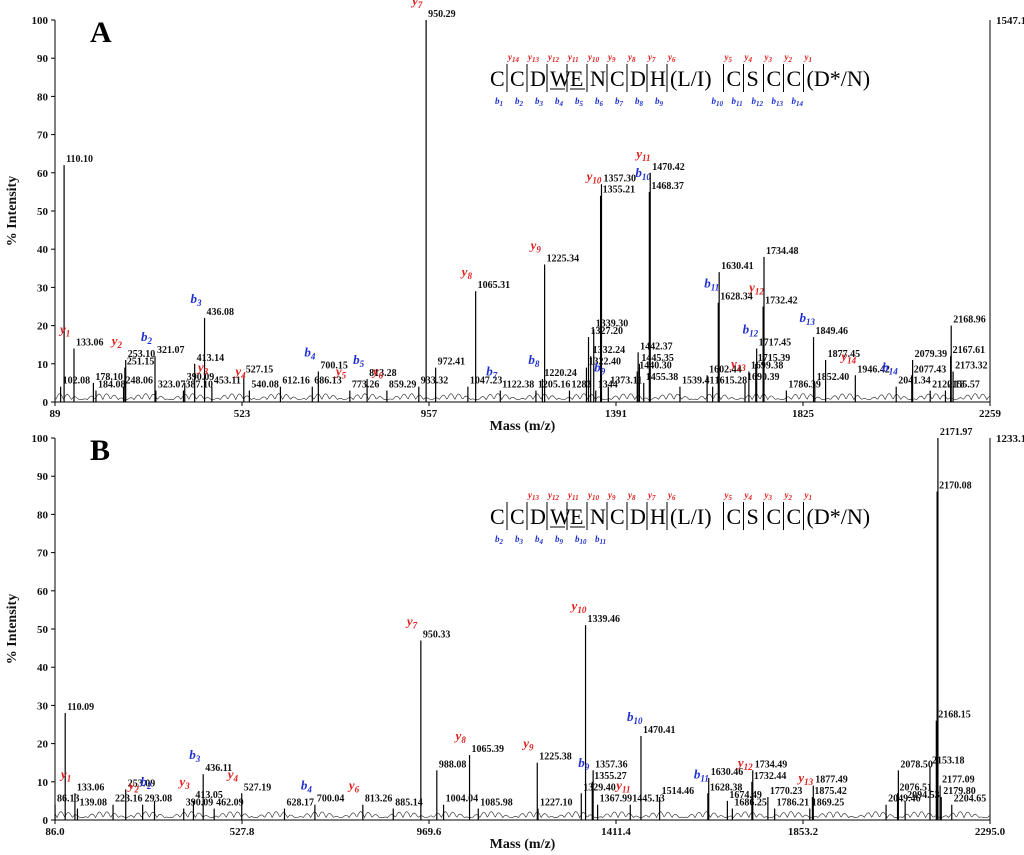 Image resolution: width=1024 pixels, height=855 pixels. I want to click on b-ion-label: b1, so click(499, 102).